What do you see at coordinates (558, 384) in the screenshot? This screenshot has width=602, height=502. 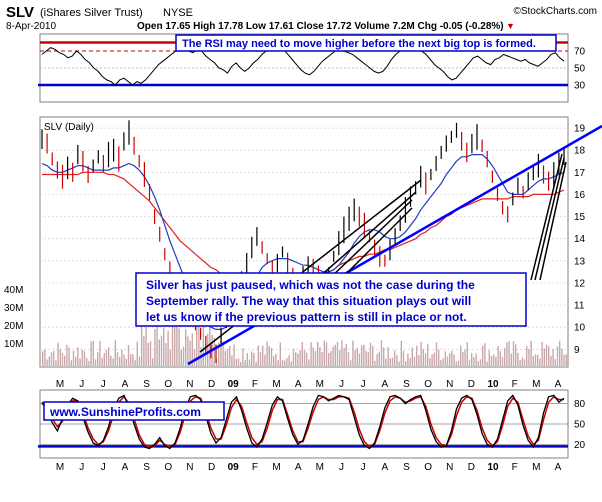 I see `price-x-label: A` at bounding box center [558, 384].